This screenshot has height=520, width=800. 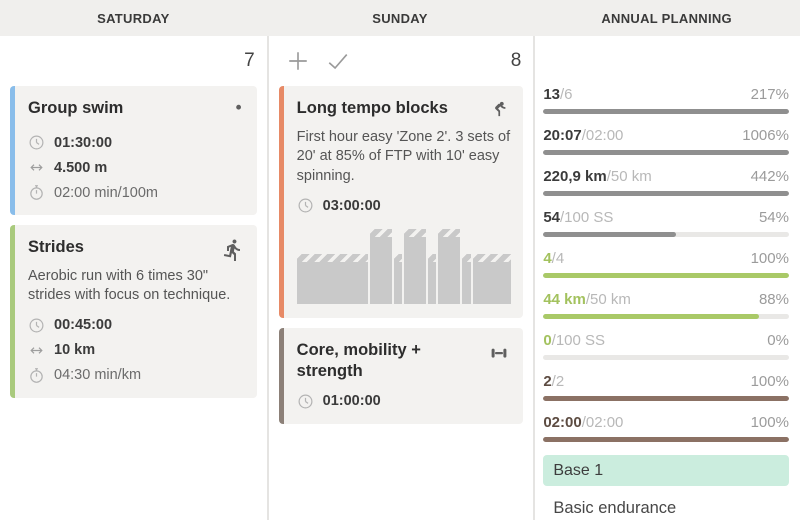 I want to click on day-header-saturday: SATURDAY, so click(x=133, y=18).